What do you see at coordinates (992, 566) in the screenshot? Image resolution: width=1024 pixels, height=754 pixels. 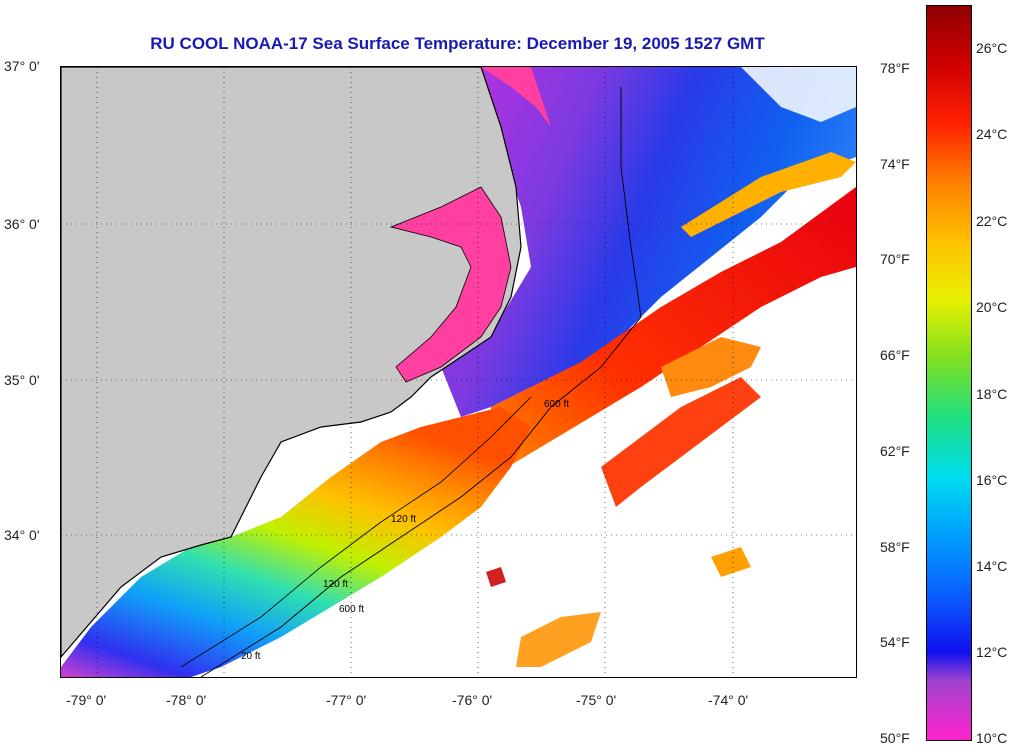 I see `cb-c-14: 14°C` at bounding box center [992, 566].